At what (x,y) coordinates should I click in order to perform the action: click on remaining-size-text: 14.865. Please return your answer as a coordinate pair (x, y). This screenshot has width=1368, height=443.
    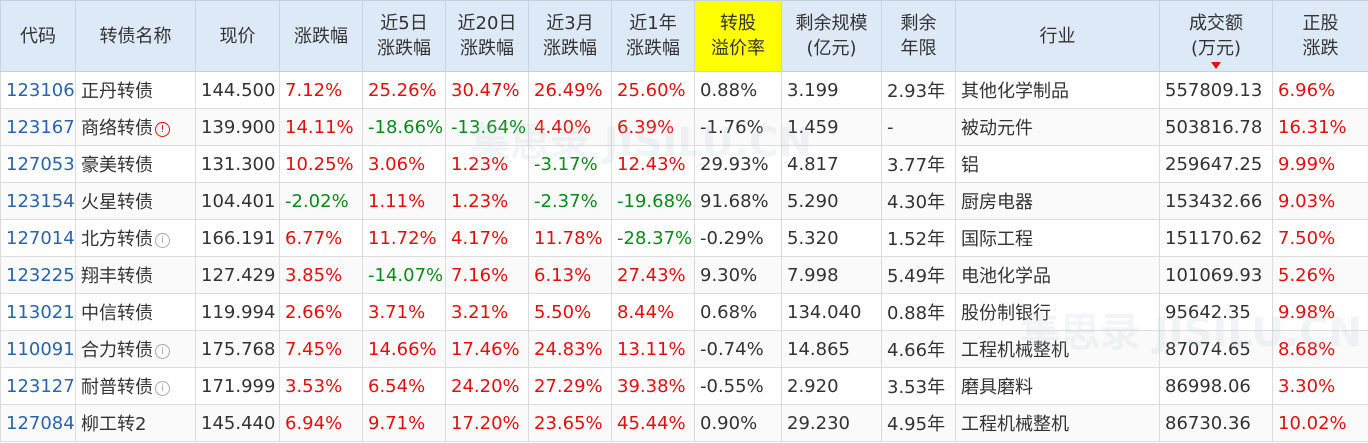
    Looking at the image, I should click on (818, 349).